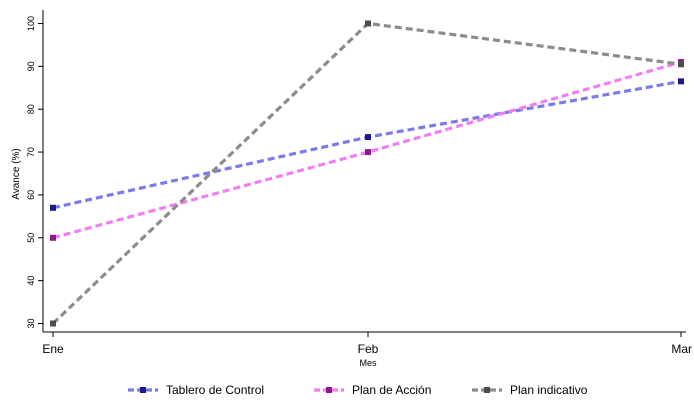  I want to click on legend-item: Plan indicativo, so click(530, 390).